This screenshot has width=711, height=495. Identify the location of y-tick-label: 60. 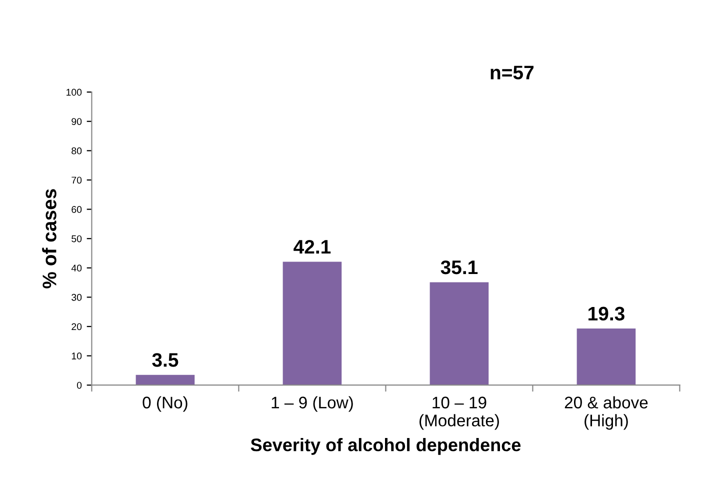
(77, 209).